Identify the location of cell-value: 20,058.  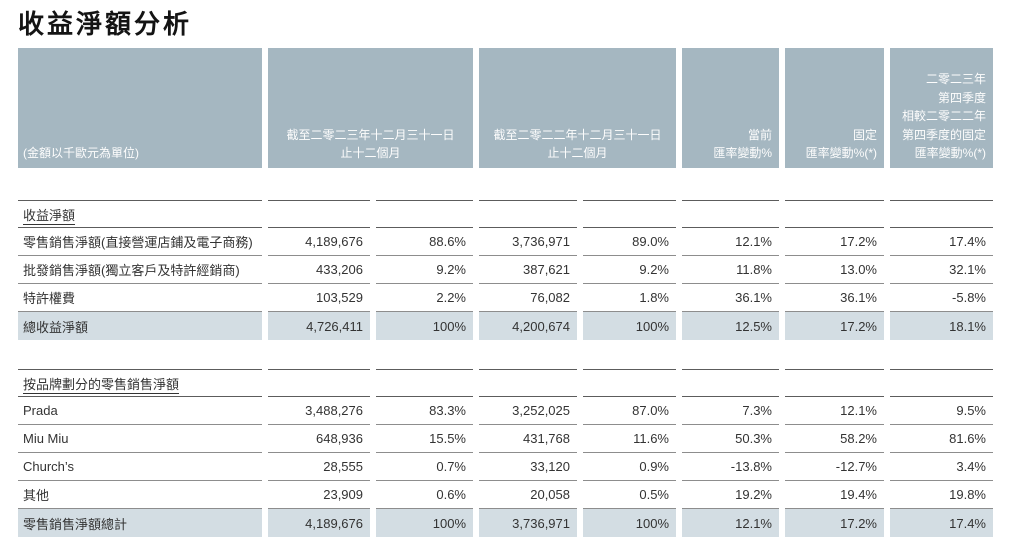
(528, 495).